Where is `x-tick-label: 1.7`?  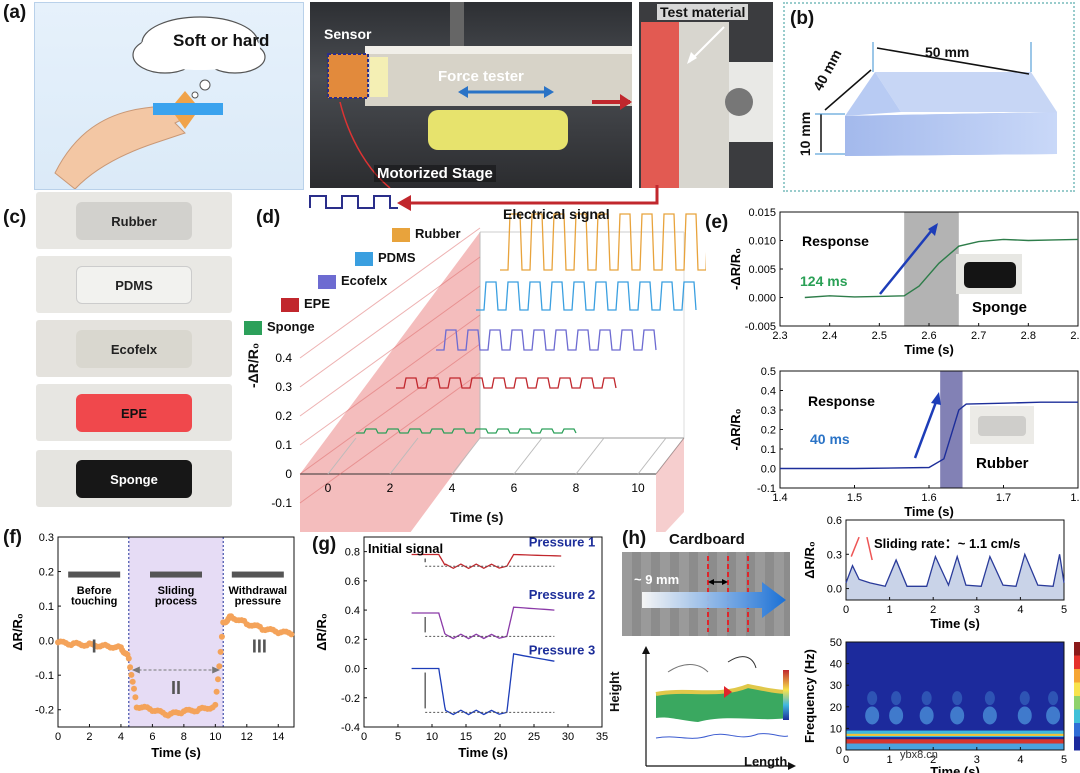
x-tick-label: 1.7 is located at coordinates (1003, 498).